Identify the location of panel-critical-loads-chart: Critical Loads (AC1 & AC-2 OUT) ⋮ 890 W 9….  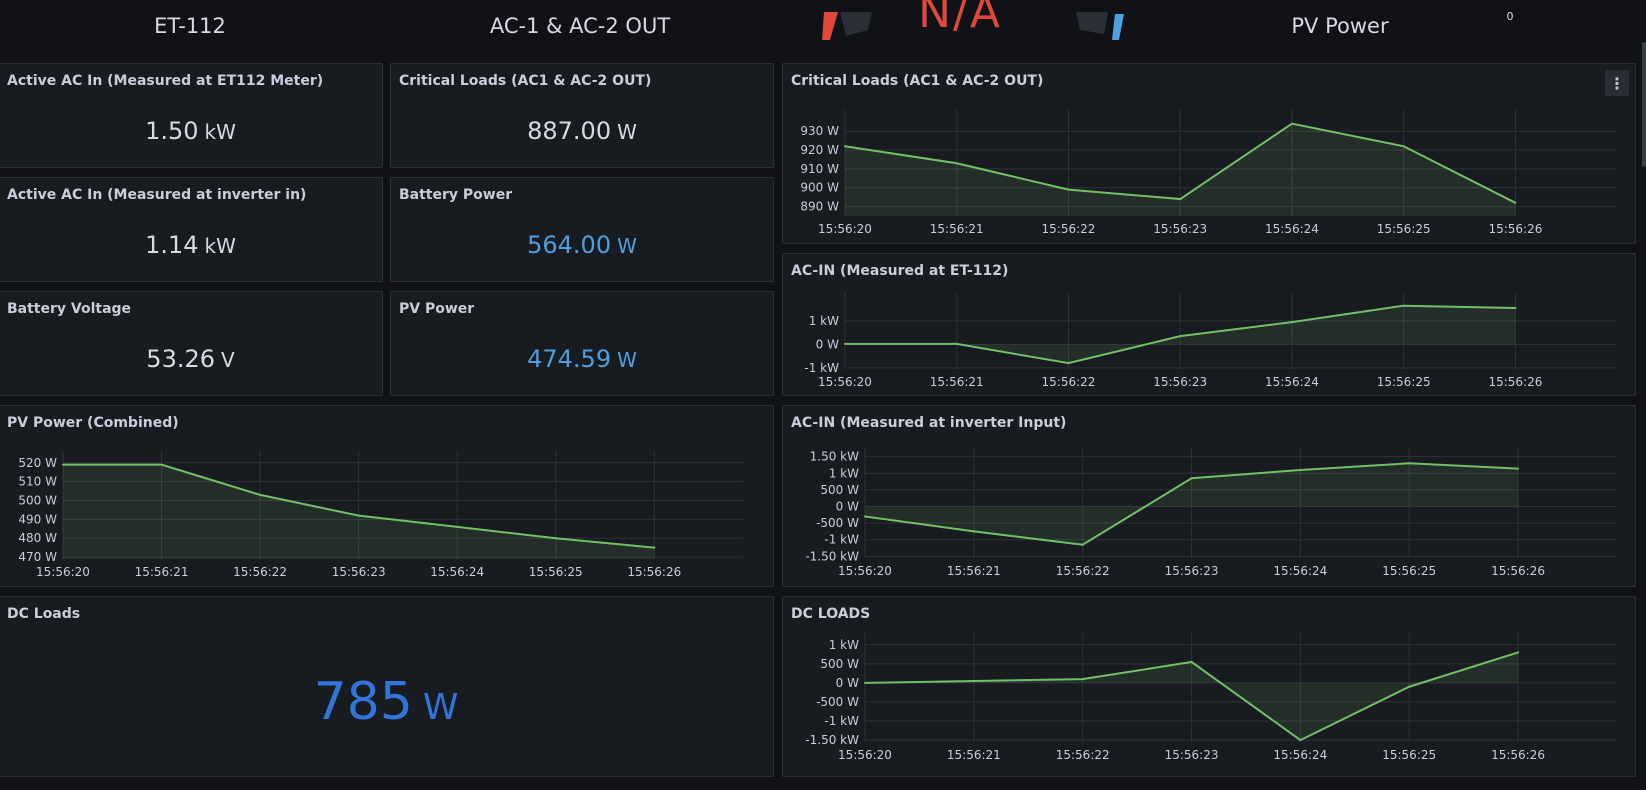
(1209, 153).